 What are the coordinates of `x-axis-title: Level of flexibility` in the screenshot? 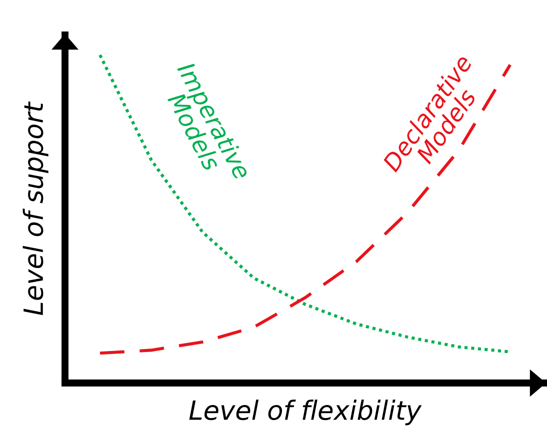 It's located at (305, 413).